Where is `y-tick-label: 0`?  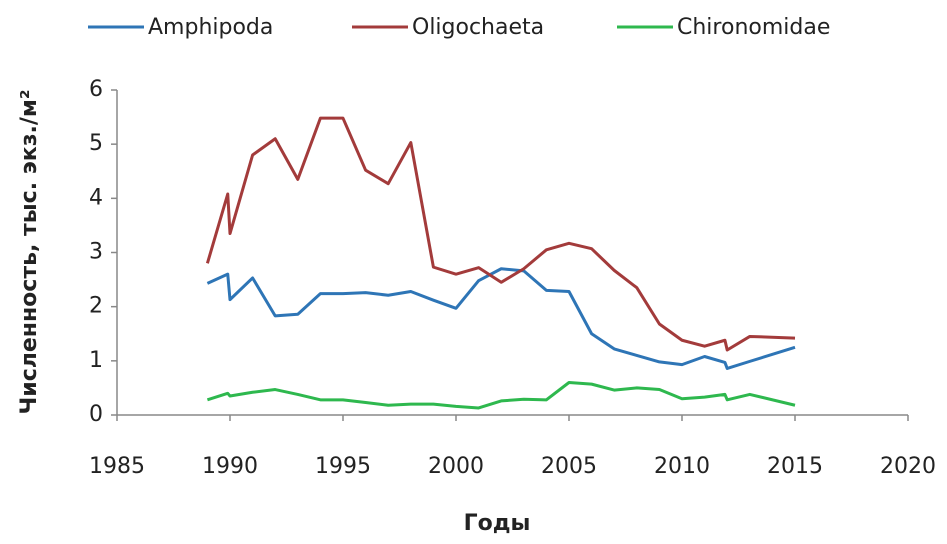
y-tick-label: 0 is located at coordinates (96, 414).